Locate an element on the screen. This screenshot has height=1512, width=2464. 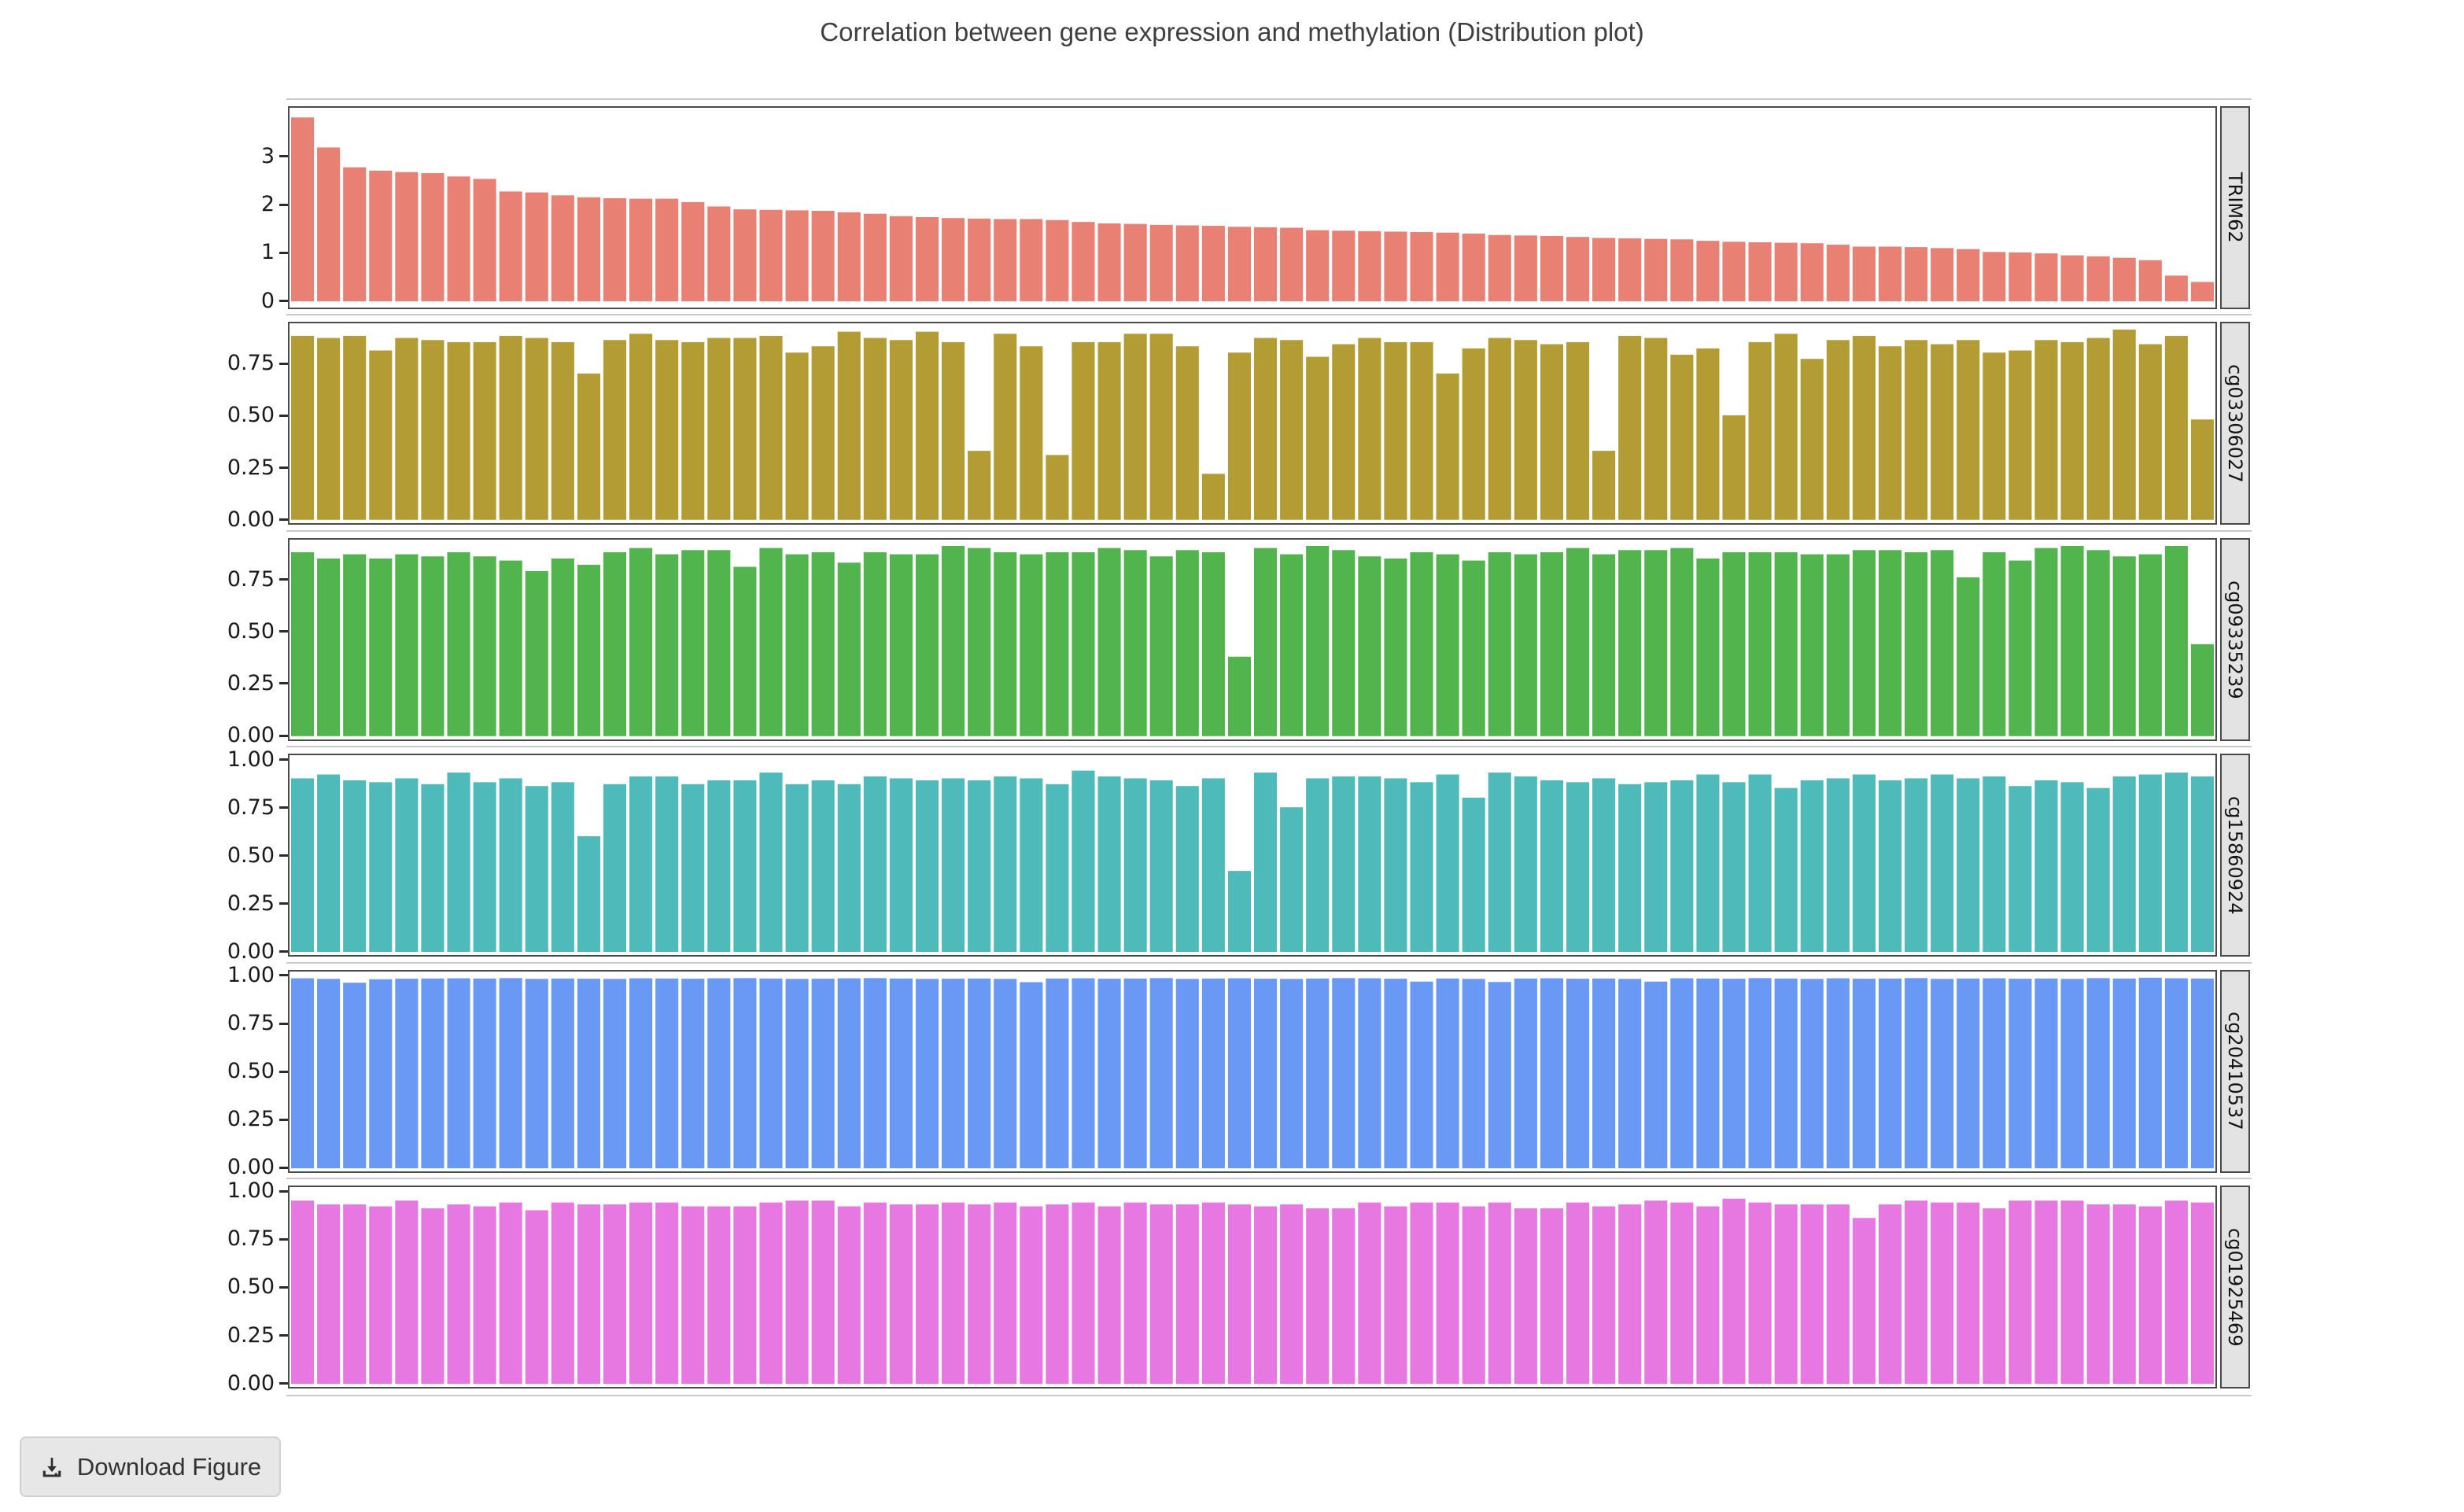
y-tick-label: 0.75 is located at coordinates (251, 1239).